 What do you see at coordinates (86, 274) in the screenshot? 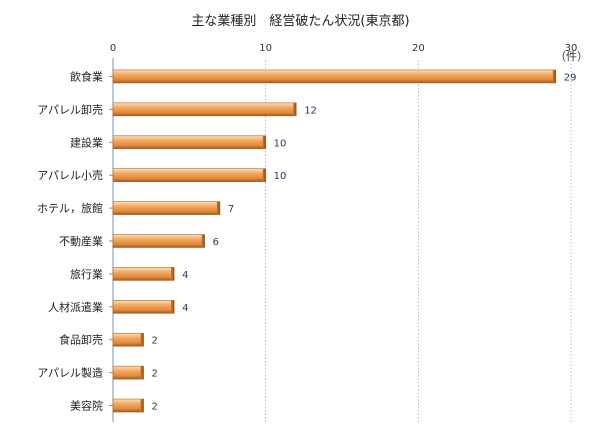
I see `category-label: 旅行業` at bounding box center [86, 274].